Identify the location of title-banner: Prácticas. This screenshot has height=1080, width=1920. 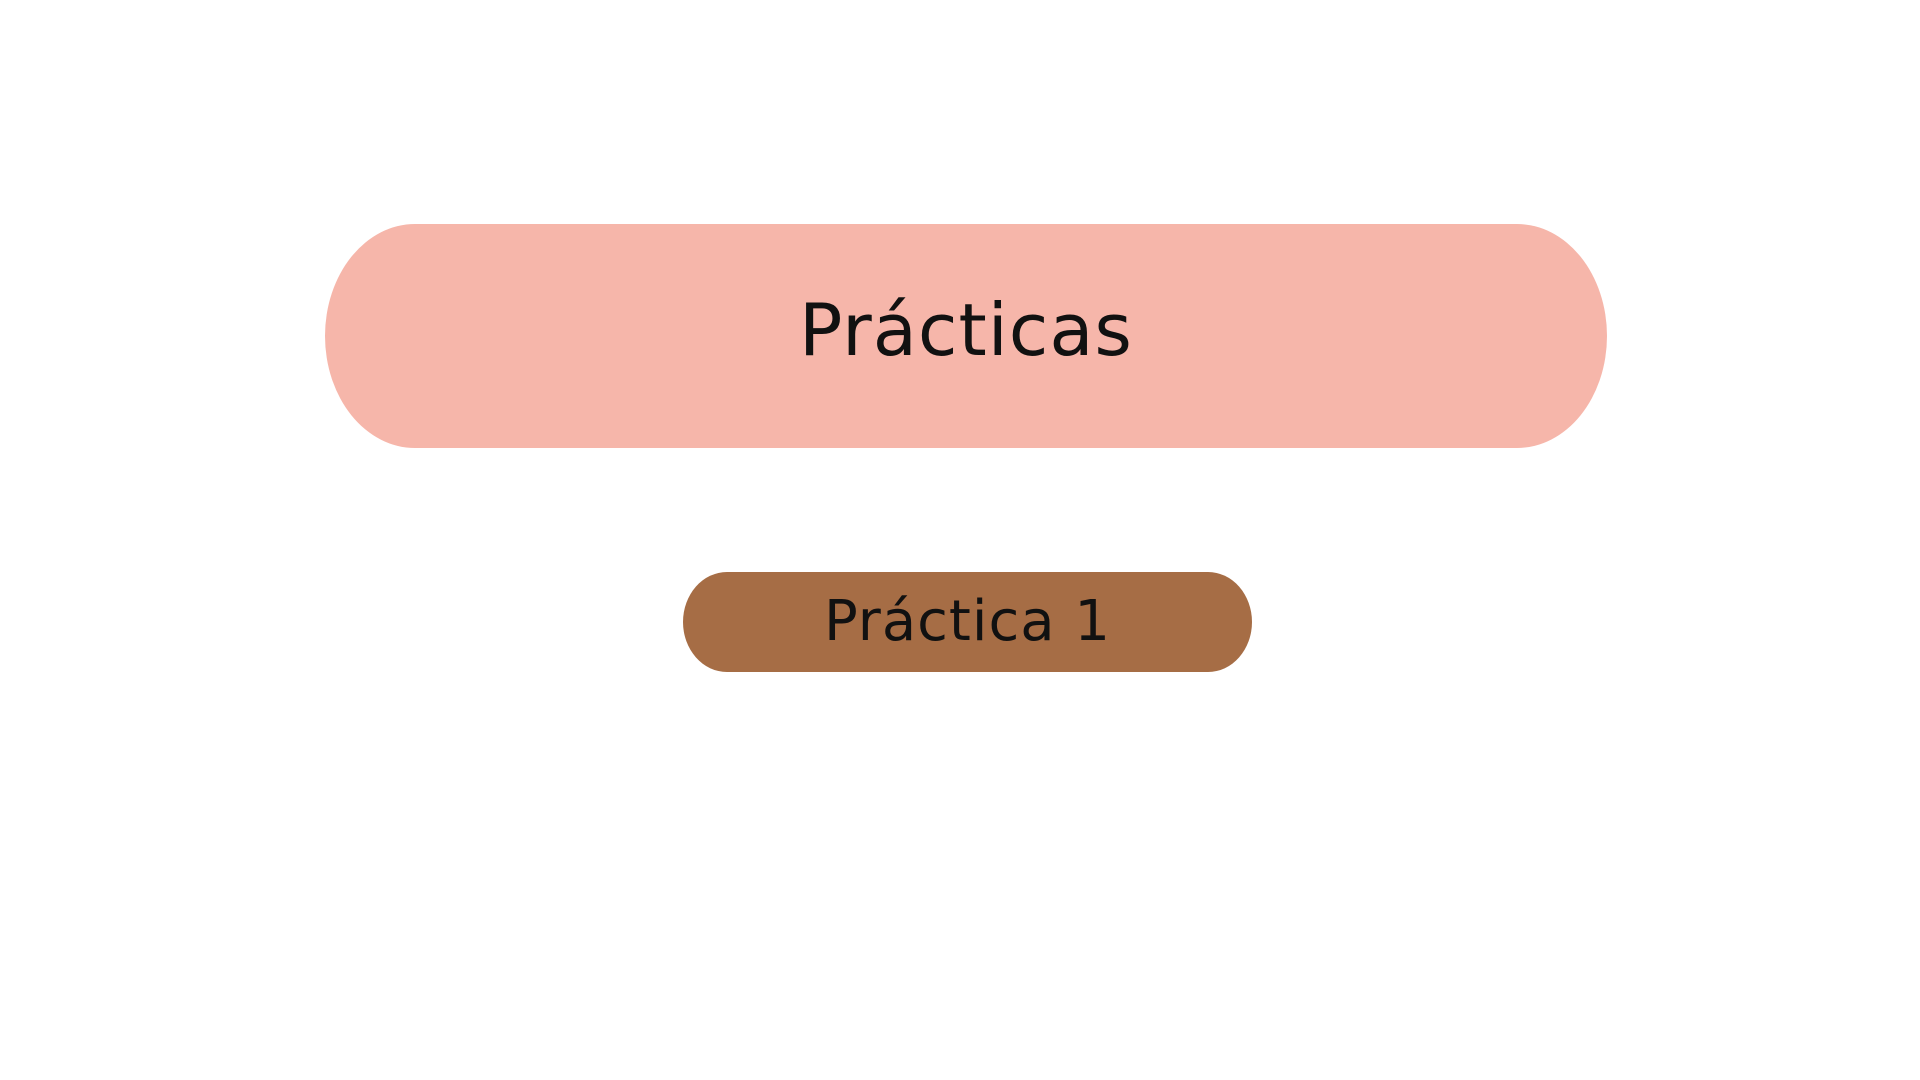
(966, 336).